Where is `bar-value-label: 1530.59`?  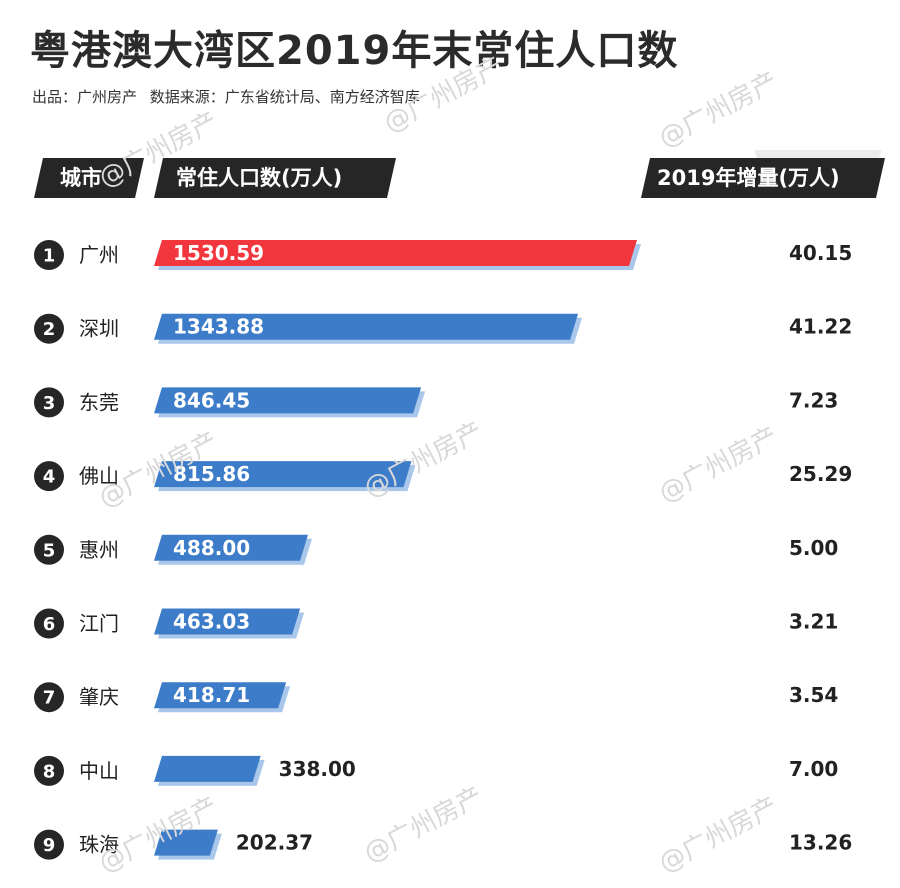 bar-value-label: 1530.59 is located at coordinates (218, 253).